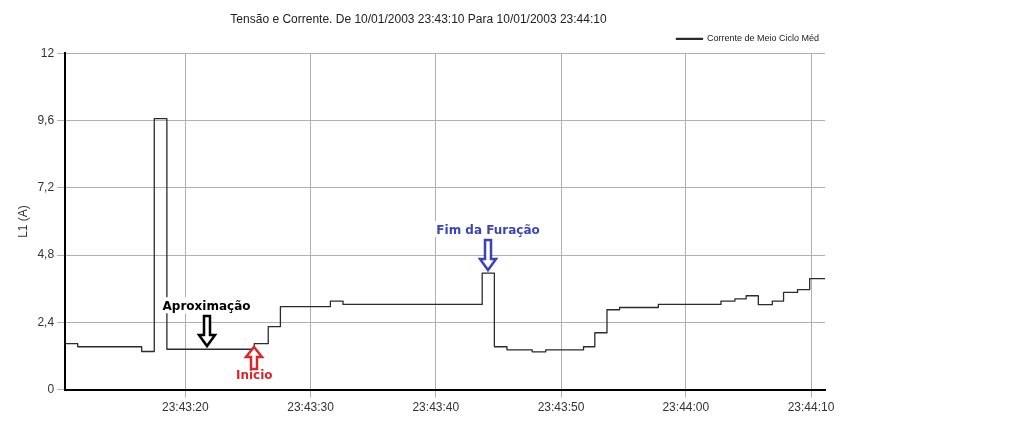  Describe the element at coordinates (46, 254) in the screenshot. I see `y-tick-label: 4,8` at that location.